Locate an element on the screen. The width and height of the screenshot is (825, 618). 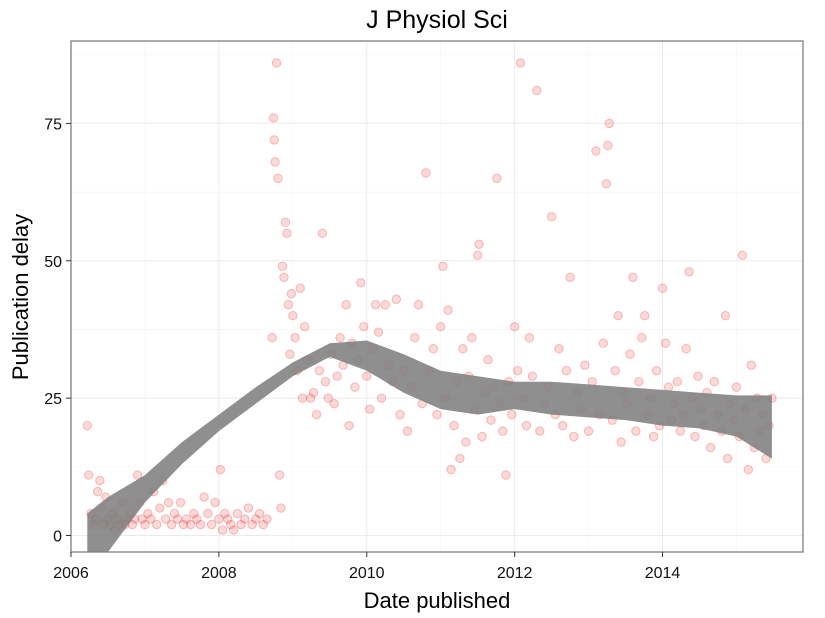
x-tick-label: 2014 is located at coordinates (663, 573).